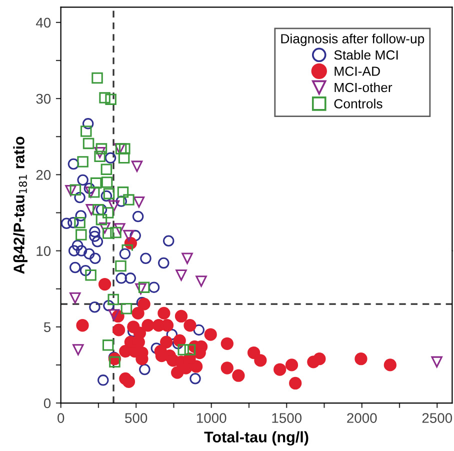  Describe the element at coordinates (43, 99) in the screenshot. I see `y-tick-label: 30` at that location.